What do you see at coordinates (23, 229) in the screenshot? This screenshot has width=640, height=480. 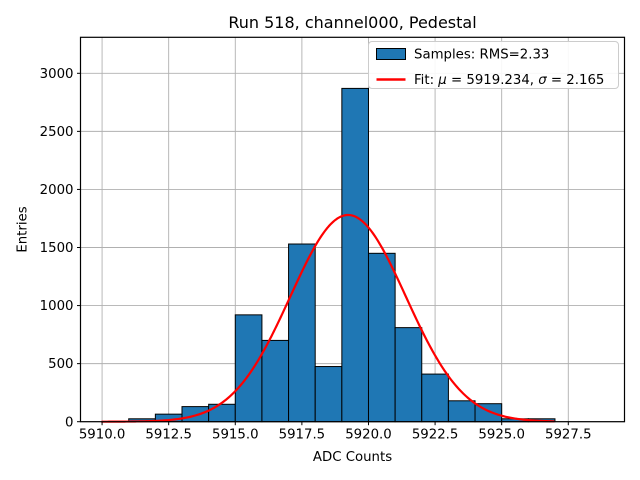 I see `y-axis-label: Entries` at bounding box center [23, 229].